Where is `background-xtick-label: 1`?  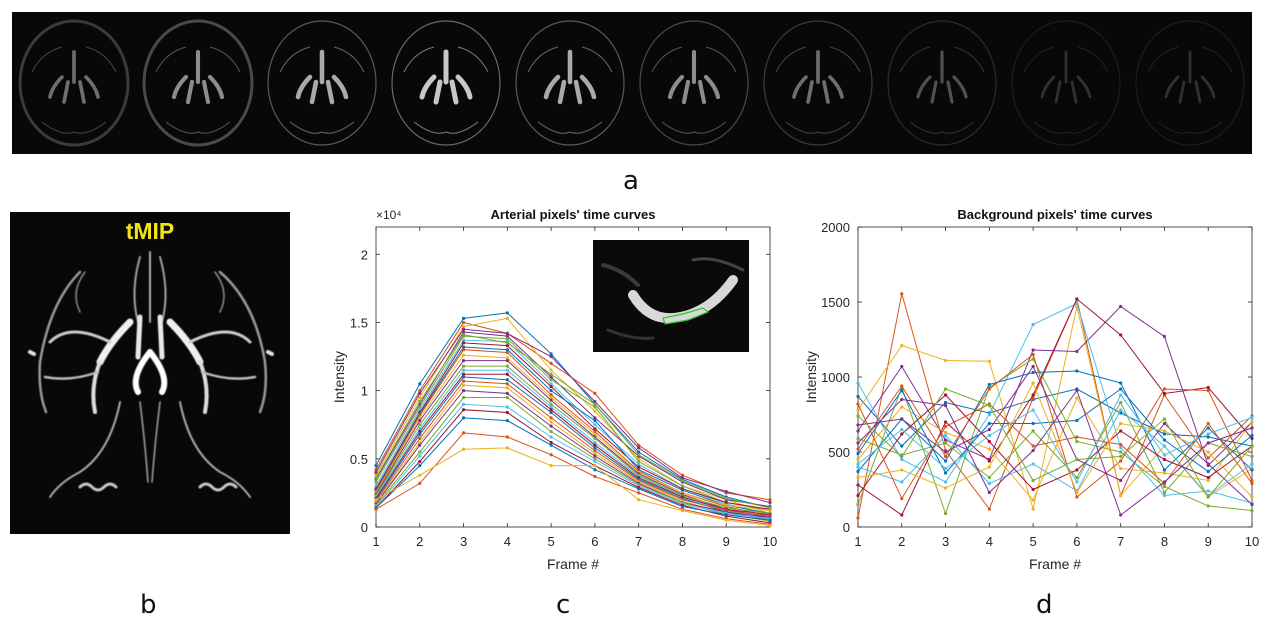
background-xtick-label: 1 is located at coordinates (857, 541).